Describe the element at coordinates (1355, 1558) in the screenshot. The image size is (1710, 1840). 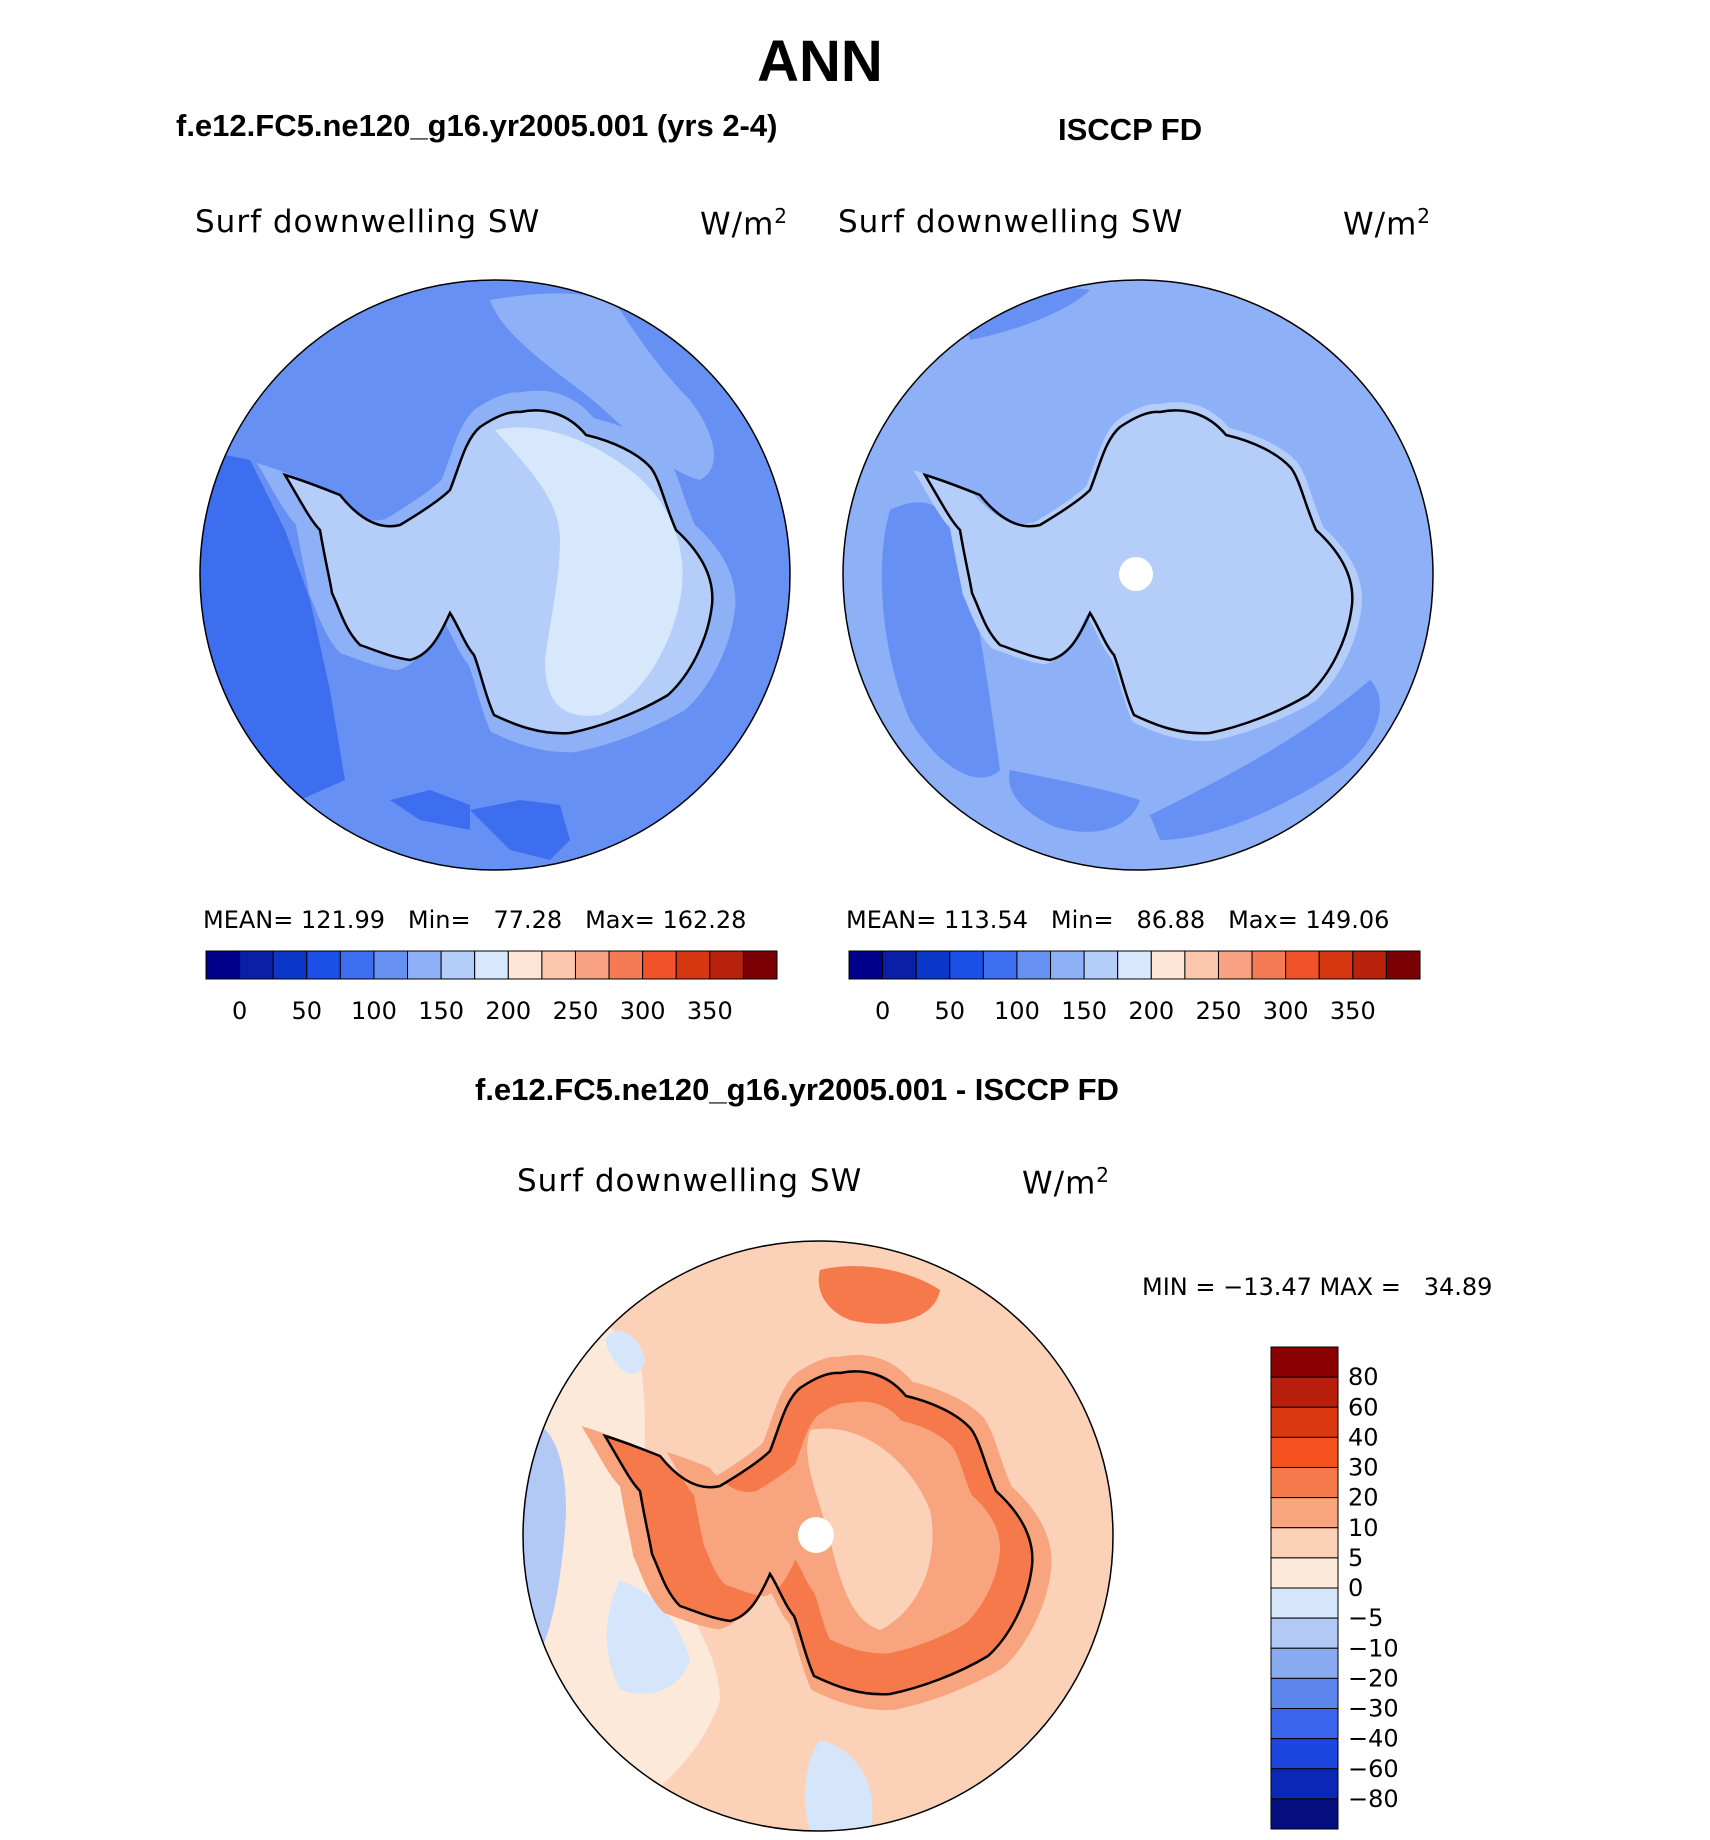
I see `panel-3-colorbar-tick-label: 5` at that location.